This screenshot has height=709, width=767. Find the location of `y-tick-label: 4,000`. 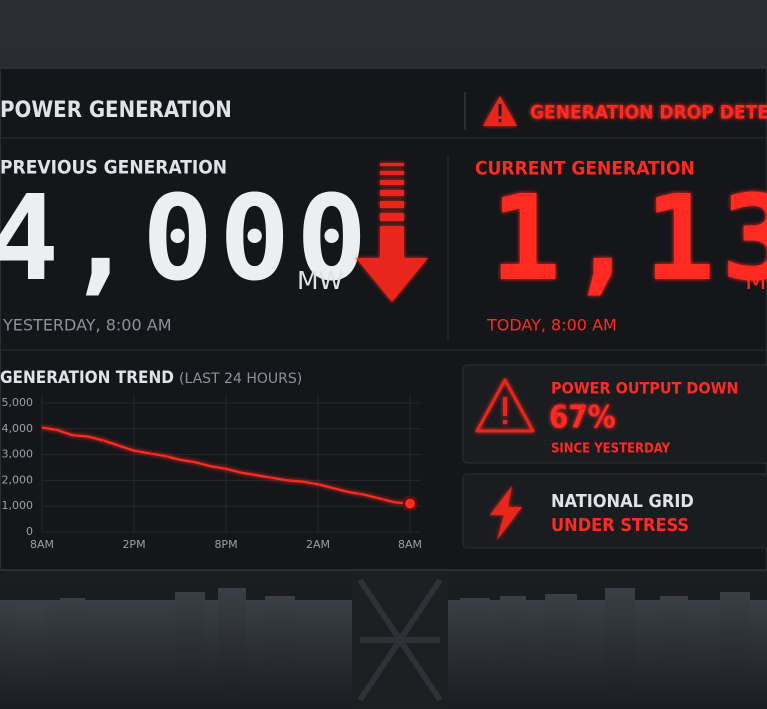

y-tick-label: 4,000 is located at coordinates (18, 428).